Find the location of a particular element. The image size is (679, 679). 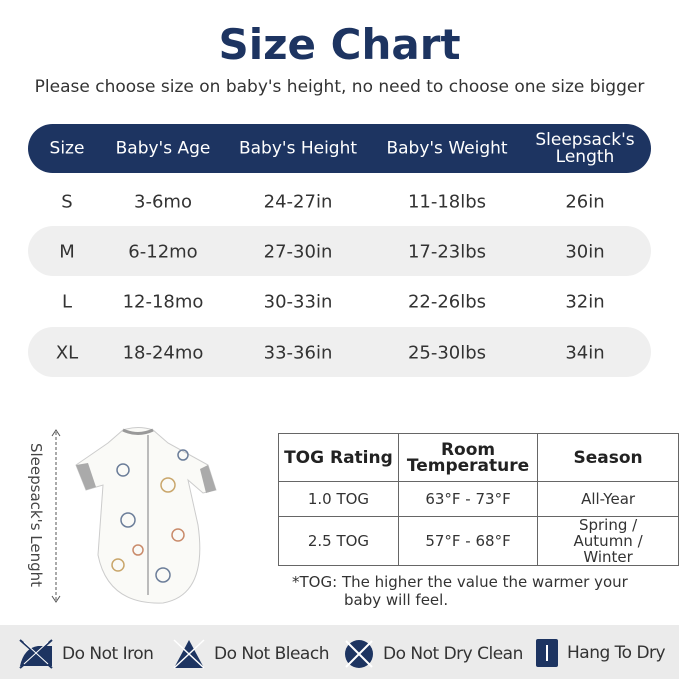

size-cell: M is located at coordinates (67, 252).